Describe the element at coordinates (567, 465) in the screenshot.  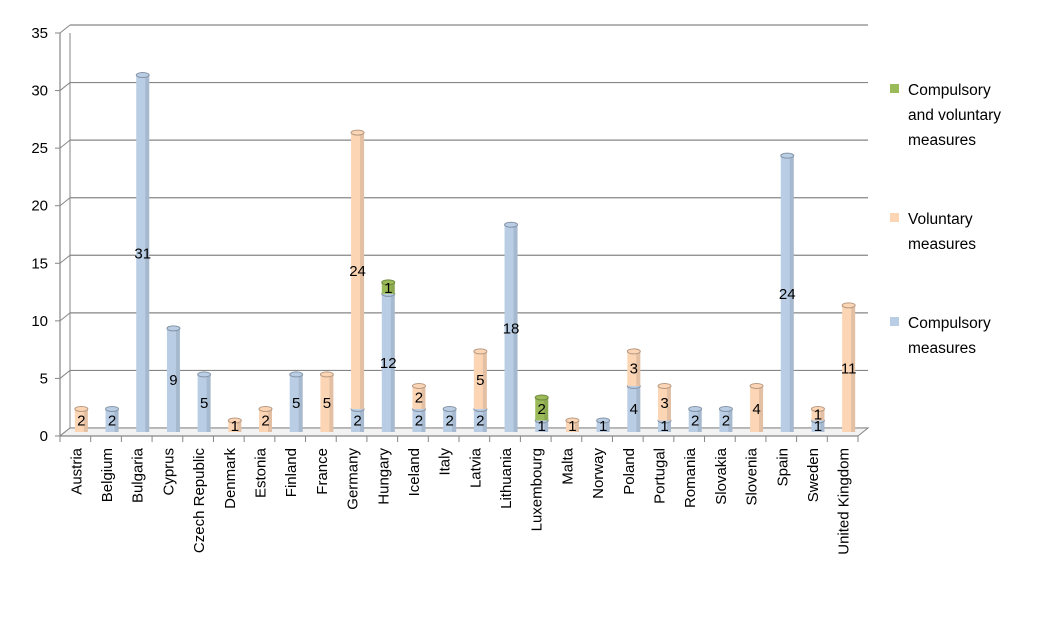
I see `x-tick-label: Malta` at that location.